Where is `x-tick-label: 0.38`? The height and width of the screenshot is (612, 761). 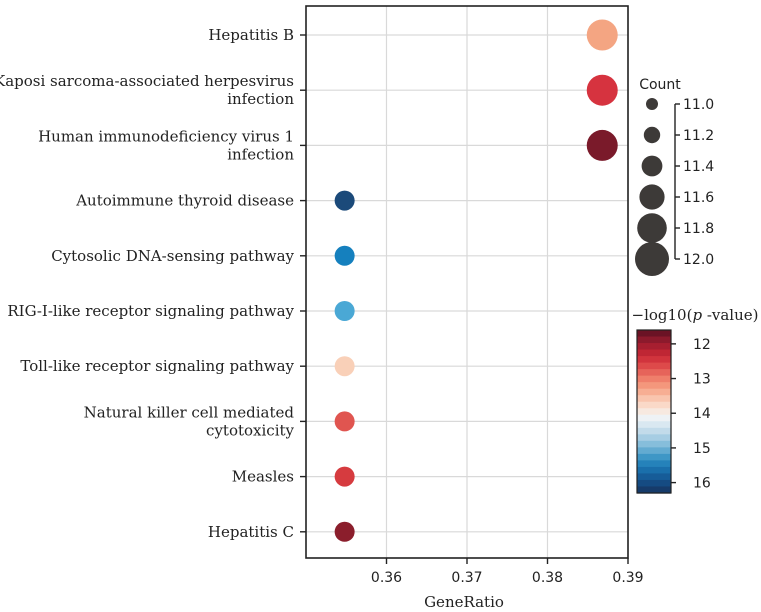 x-tick-label: 0.38 is located at coordinates (547, 578).